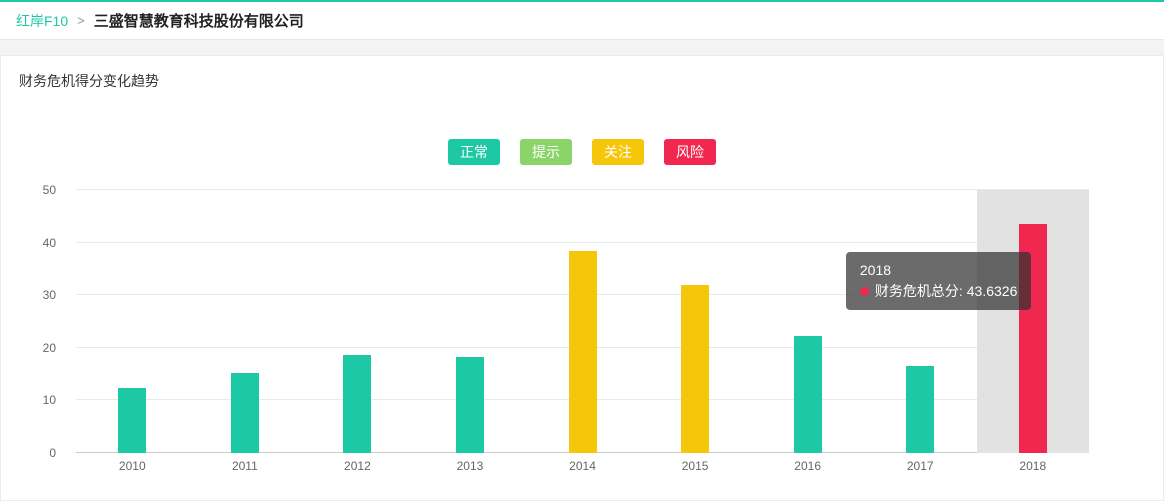 The image size is (1164, 501). Describe the element at coordinates (582, 1) in the screenshot. I see `top-accent-line` at that location.